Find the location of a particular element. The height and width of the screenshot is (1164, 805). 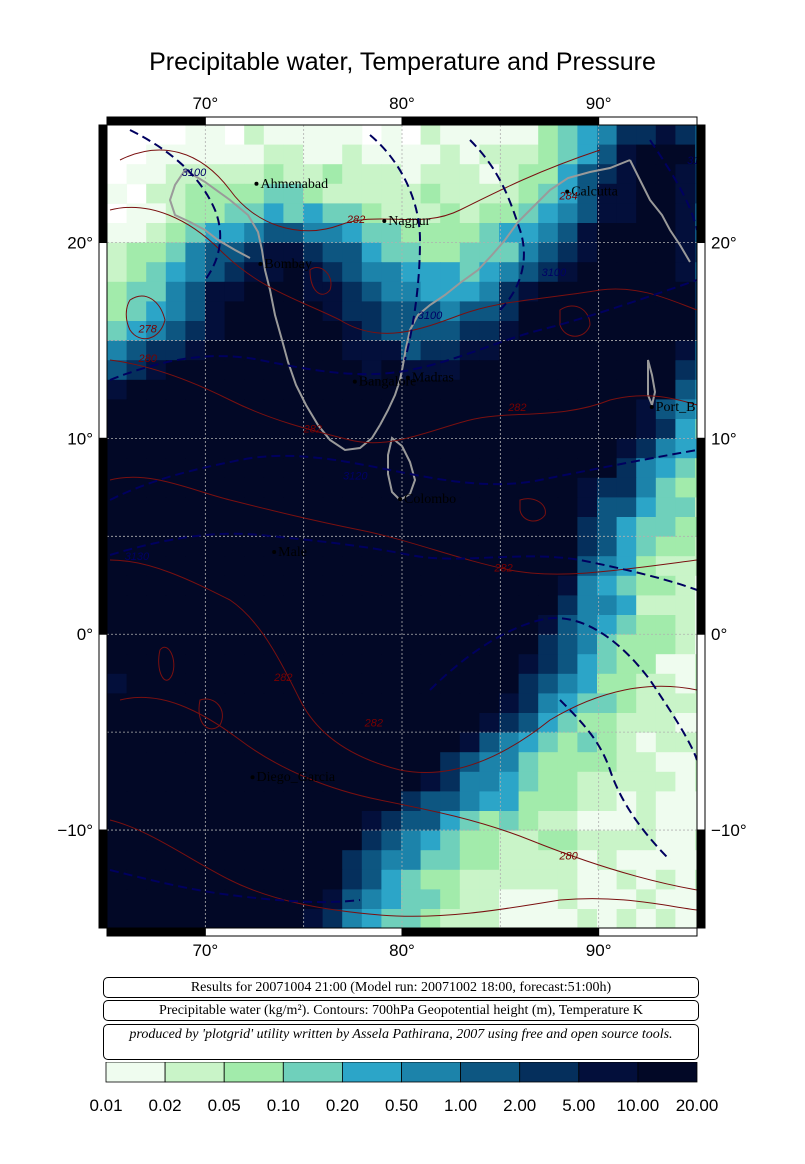

frame-bar-top is located at coordinates (648, 121).